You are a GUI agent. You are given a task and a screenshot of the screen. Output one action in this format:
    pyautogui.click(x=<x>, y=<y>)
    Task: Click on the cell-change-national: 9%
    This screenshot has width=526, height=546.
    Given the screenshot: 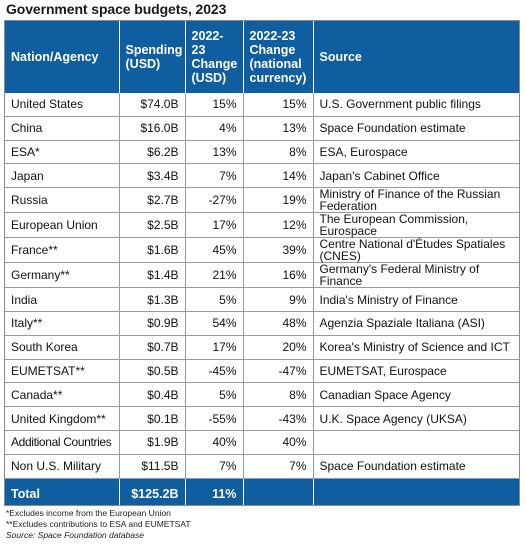 What is the action you would take?
    pyautogui.click(x=278, y=299)
    